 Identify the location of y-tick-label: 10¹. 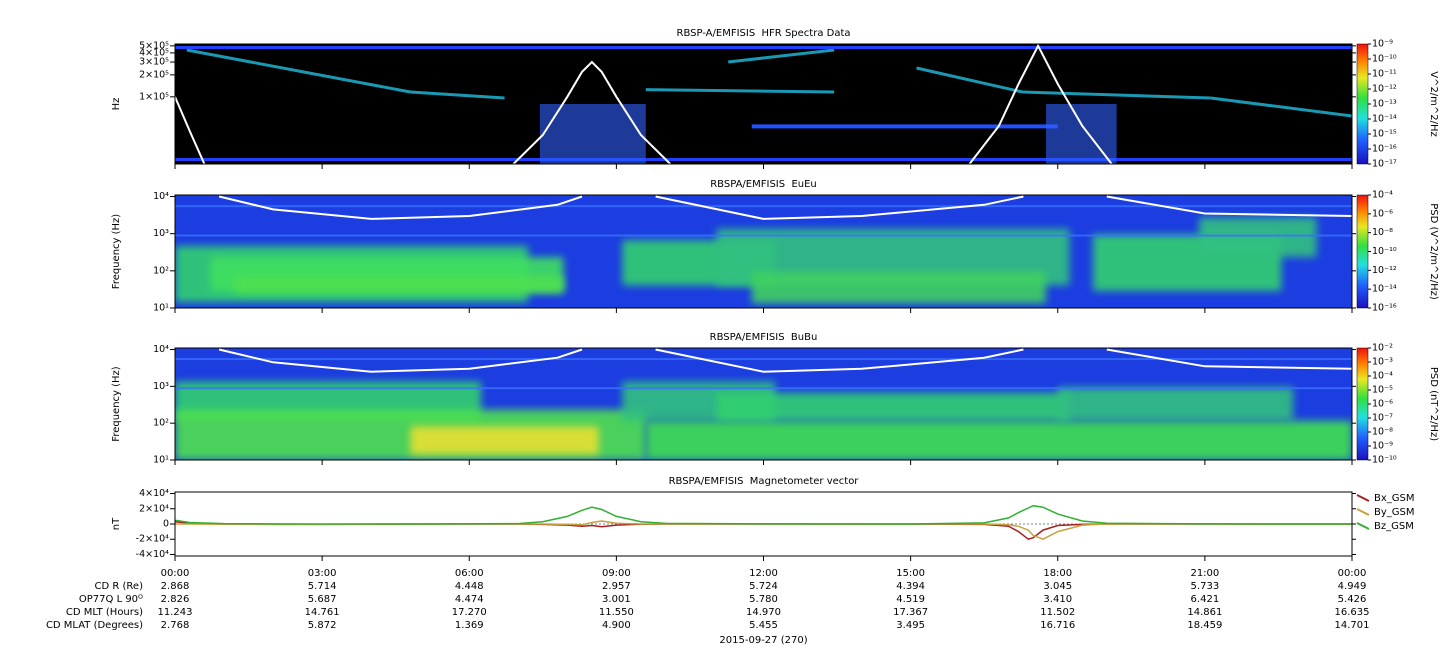
(161, 308).